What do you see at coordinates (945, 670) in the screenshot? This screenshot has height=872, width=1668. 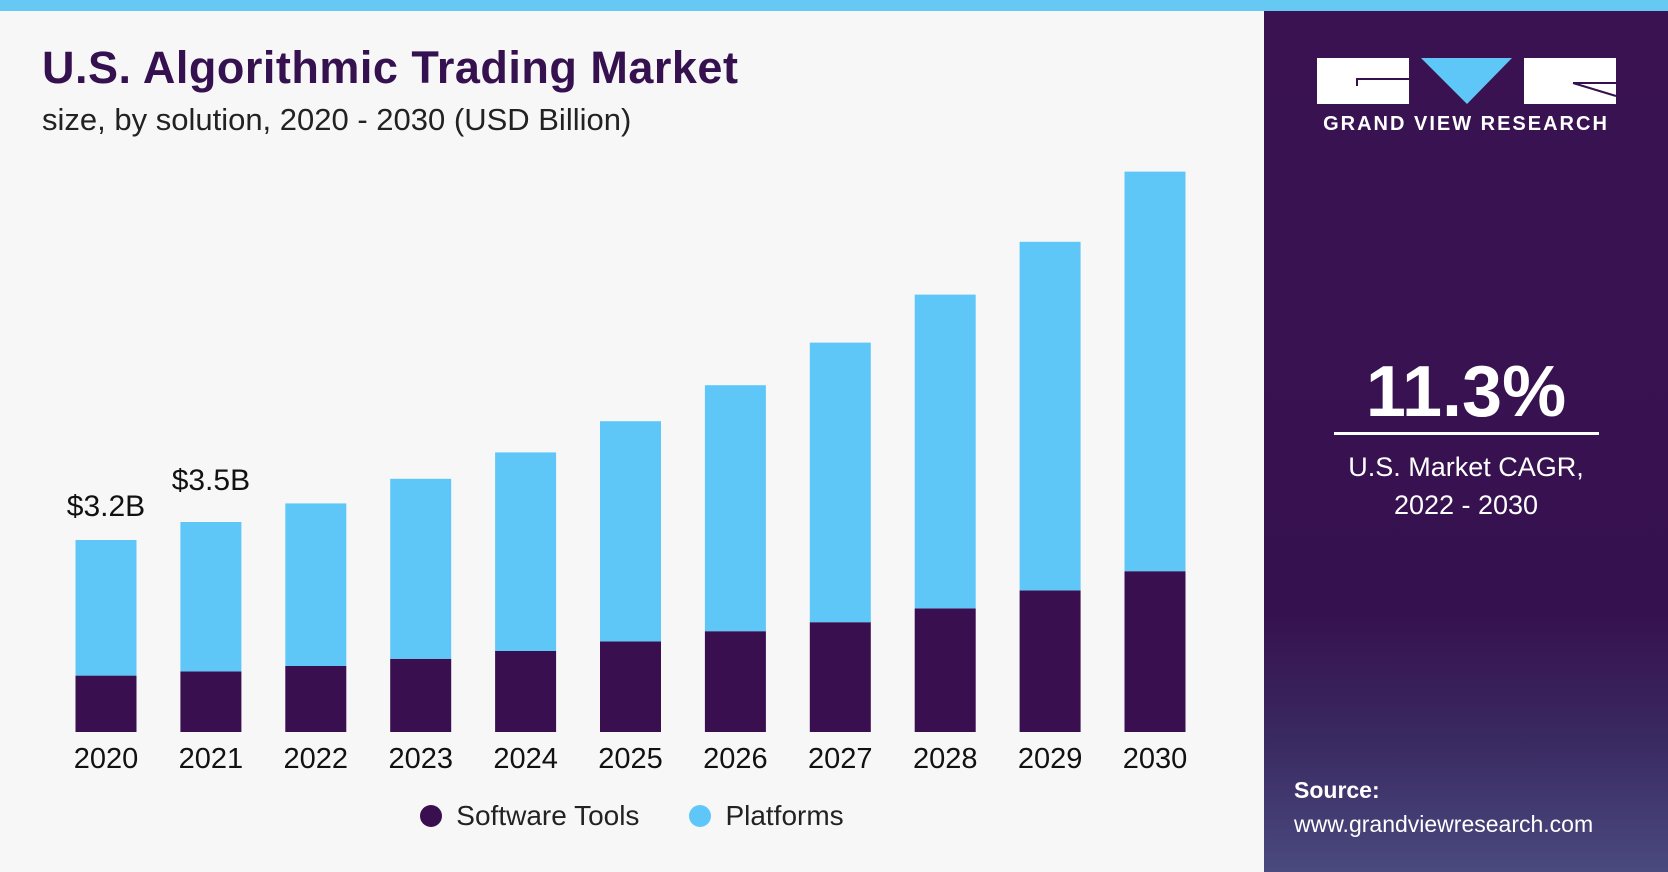 I see `bar-software-tools-2028` at bounding box center [945, 670].